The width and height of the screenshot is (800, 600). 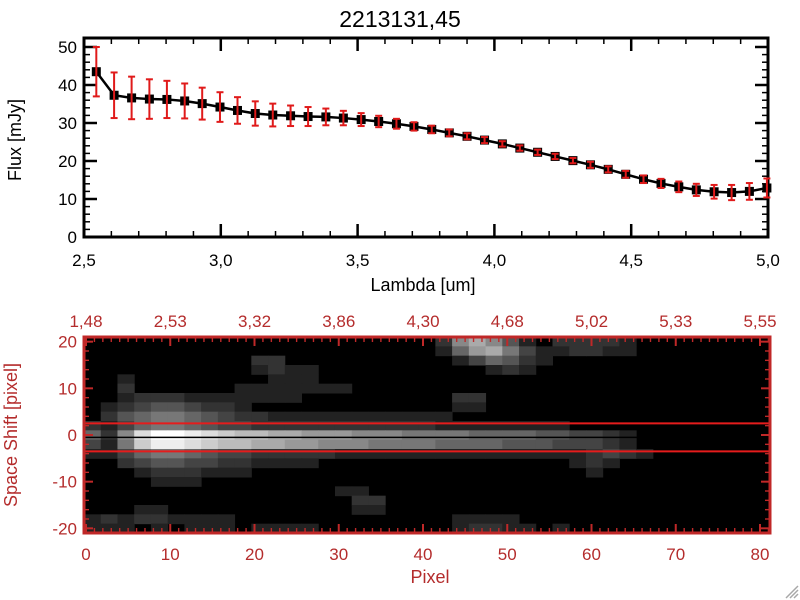 I want to click on image-top-wavelength-label: 5,55, so click(x=759, y=321).